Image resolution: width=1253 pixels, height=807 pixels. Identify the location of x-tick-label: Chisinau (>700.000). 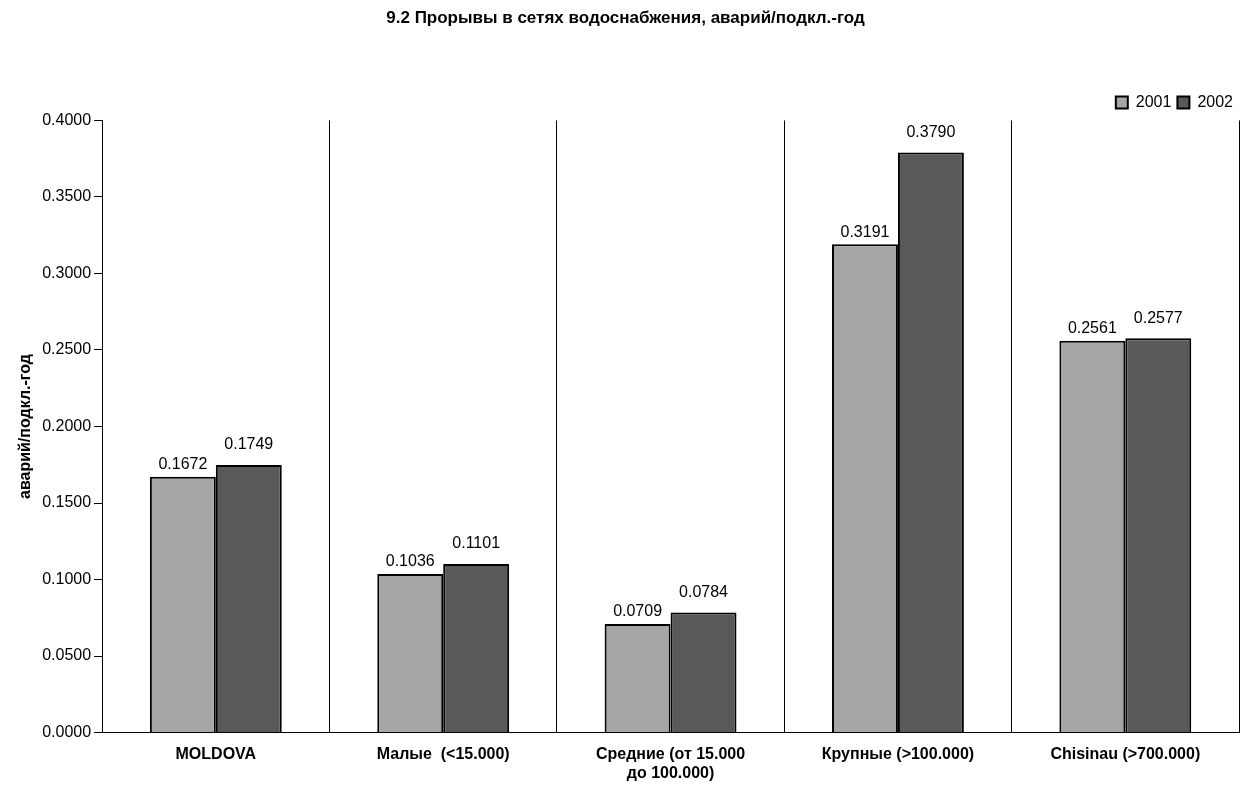
(1125, 753).